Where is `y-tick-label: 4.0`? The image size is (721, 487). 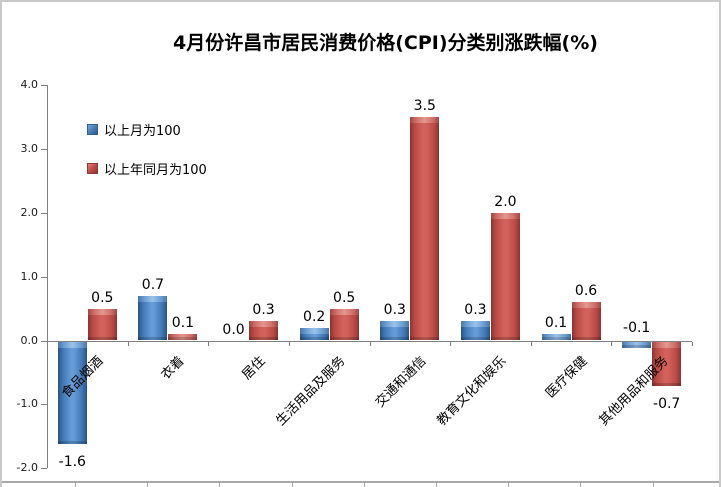 y-tick-label: 4.0 is located at coordinates (29, 85).